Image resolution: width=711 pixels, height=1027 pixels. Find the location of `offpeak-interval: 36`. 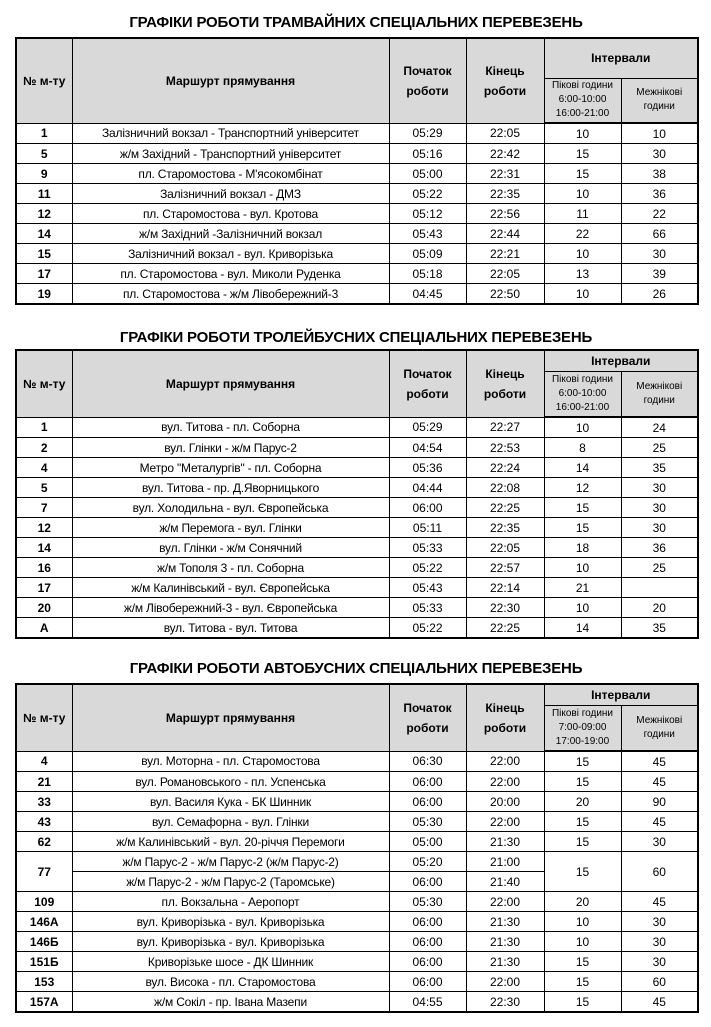

offpeak-interval: 36 is located at coordinates (659, 547).